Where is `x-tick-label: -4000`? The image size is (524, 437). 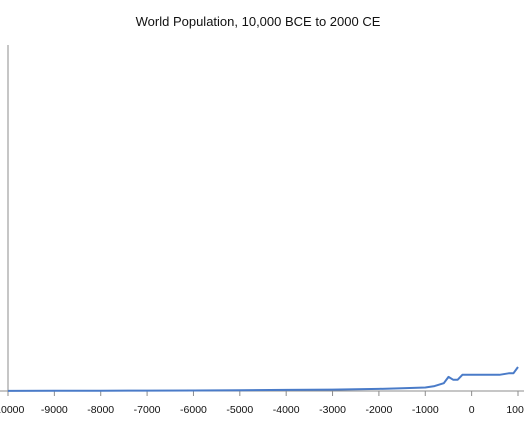
x-tick-label: -4000 is located at coordinates (286, 410).